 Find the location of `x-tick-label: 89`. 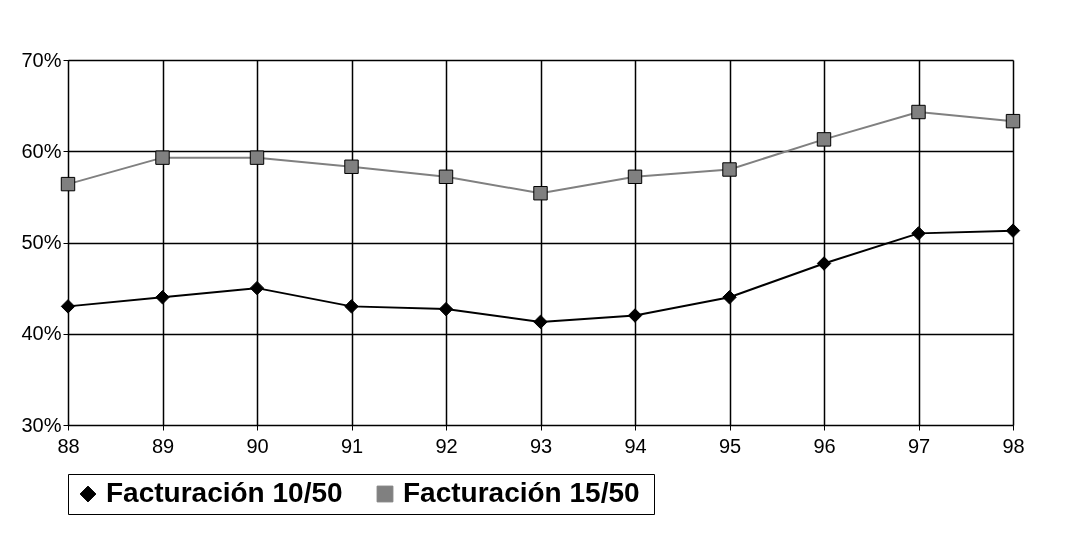

x-tick-label: 89 is located at coordinates (163, 445).